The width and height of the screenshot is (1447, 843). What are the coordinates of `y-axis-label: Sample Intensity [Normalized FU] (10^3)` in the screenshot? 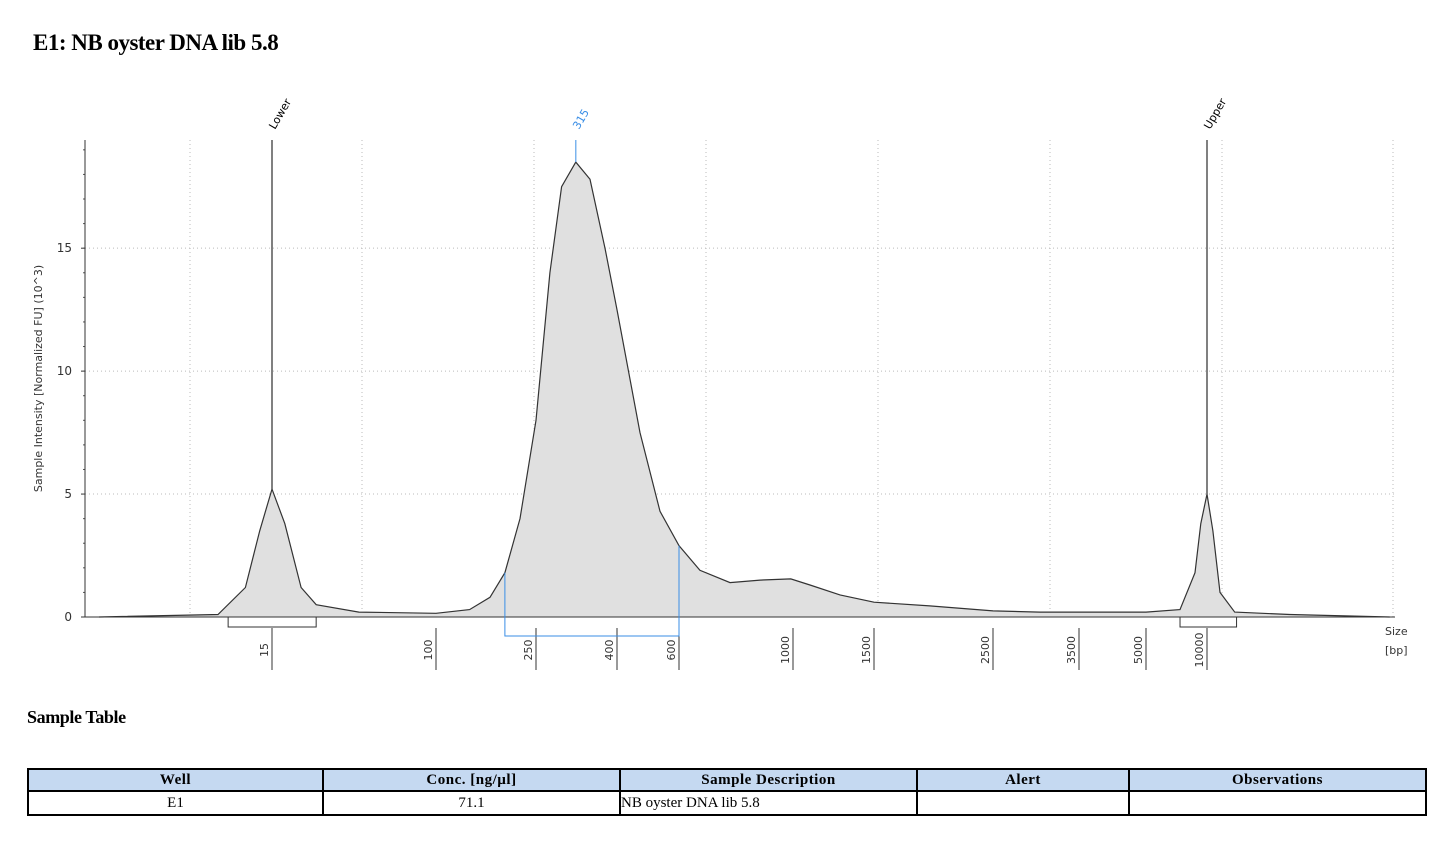 It's located at (38, 378).